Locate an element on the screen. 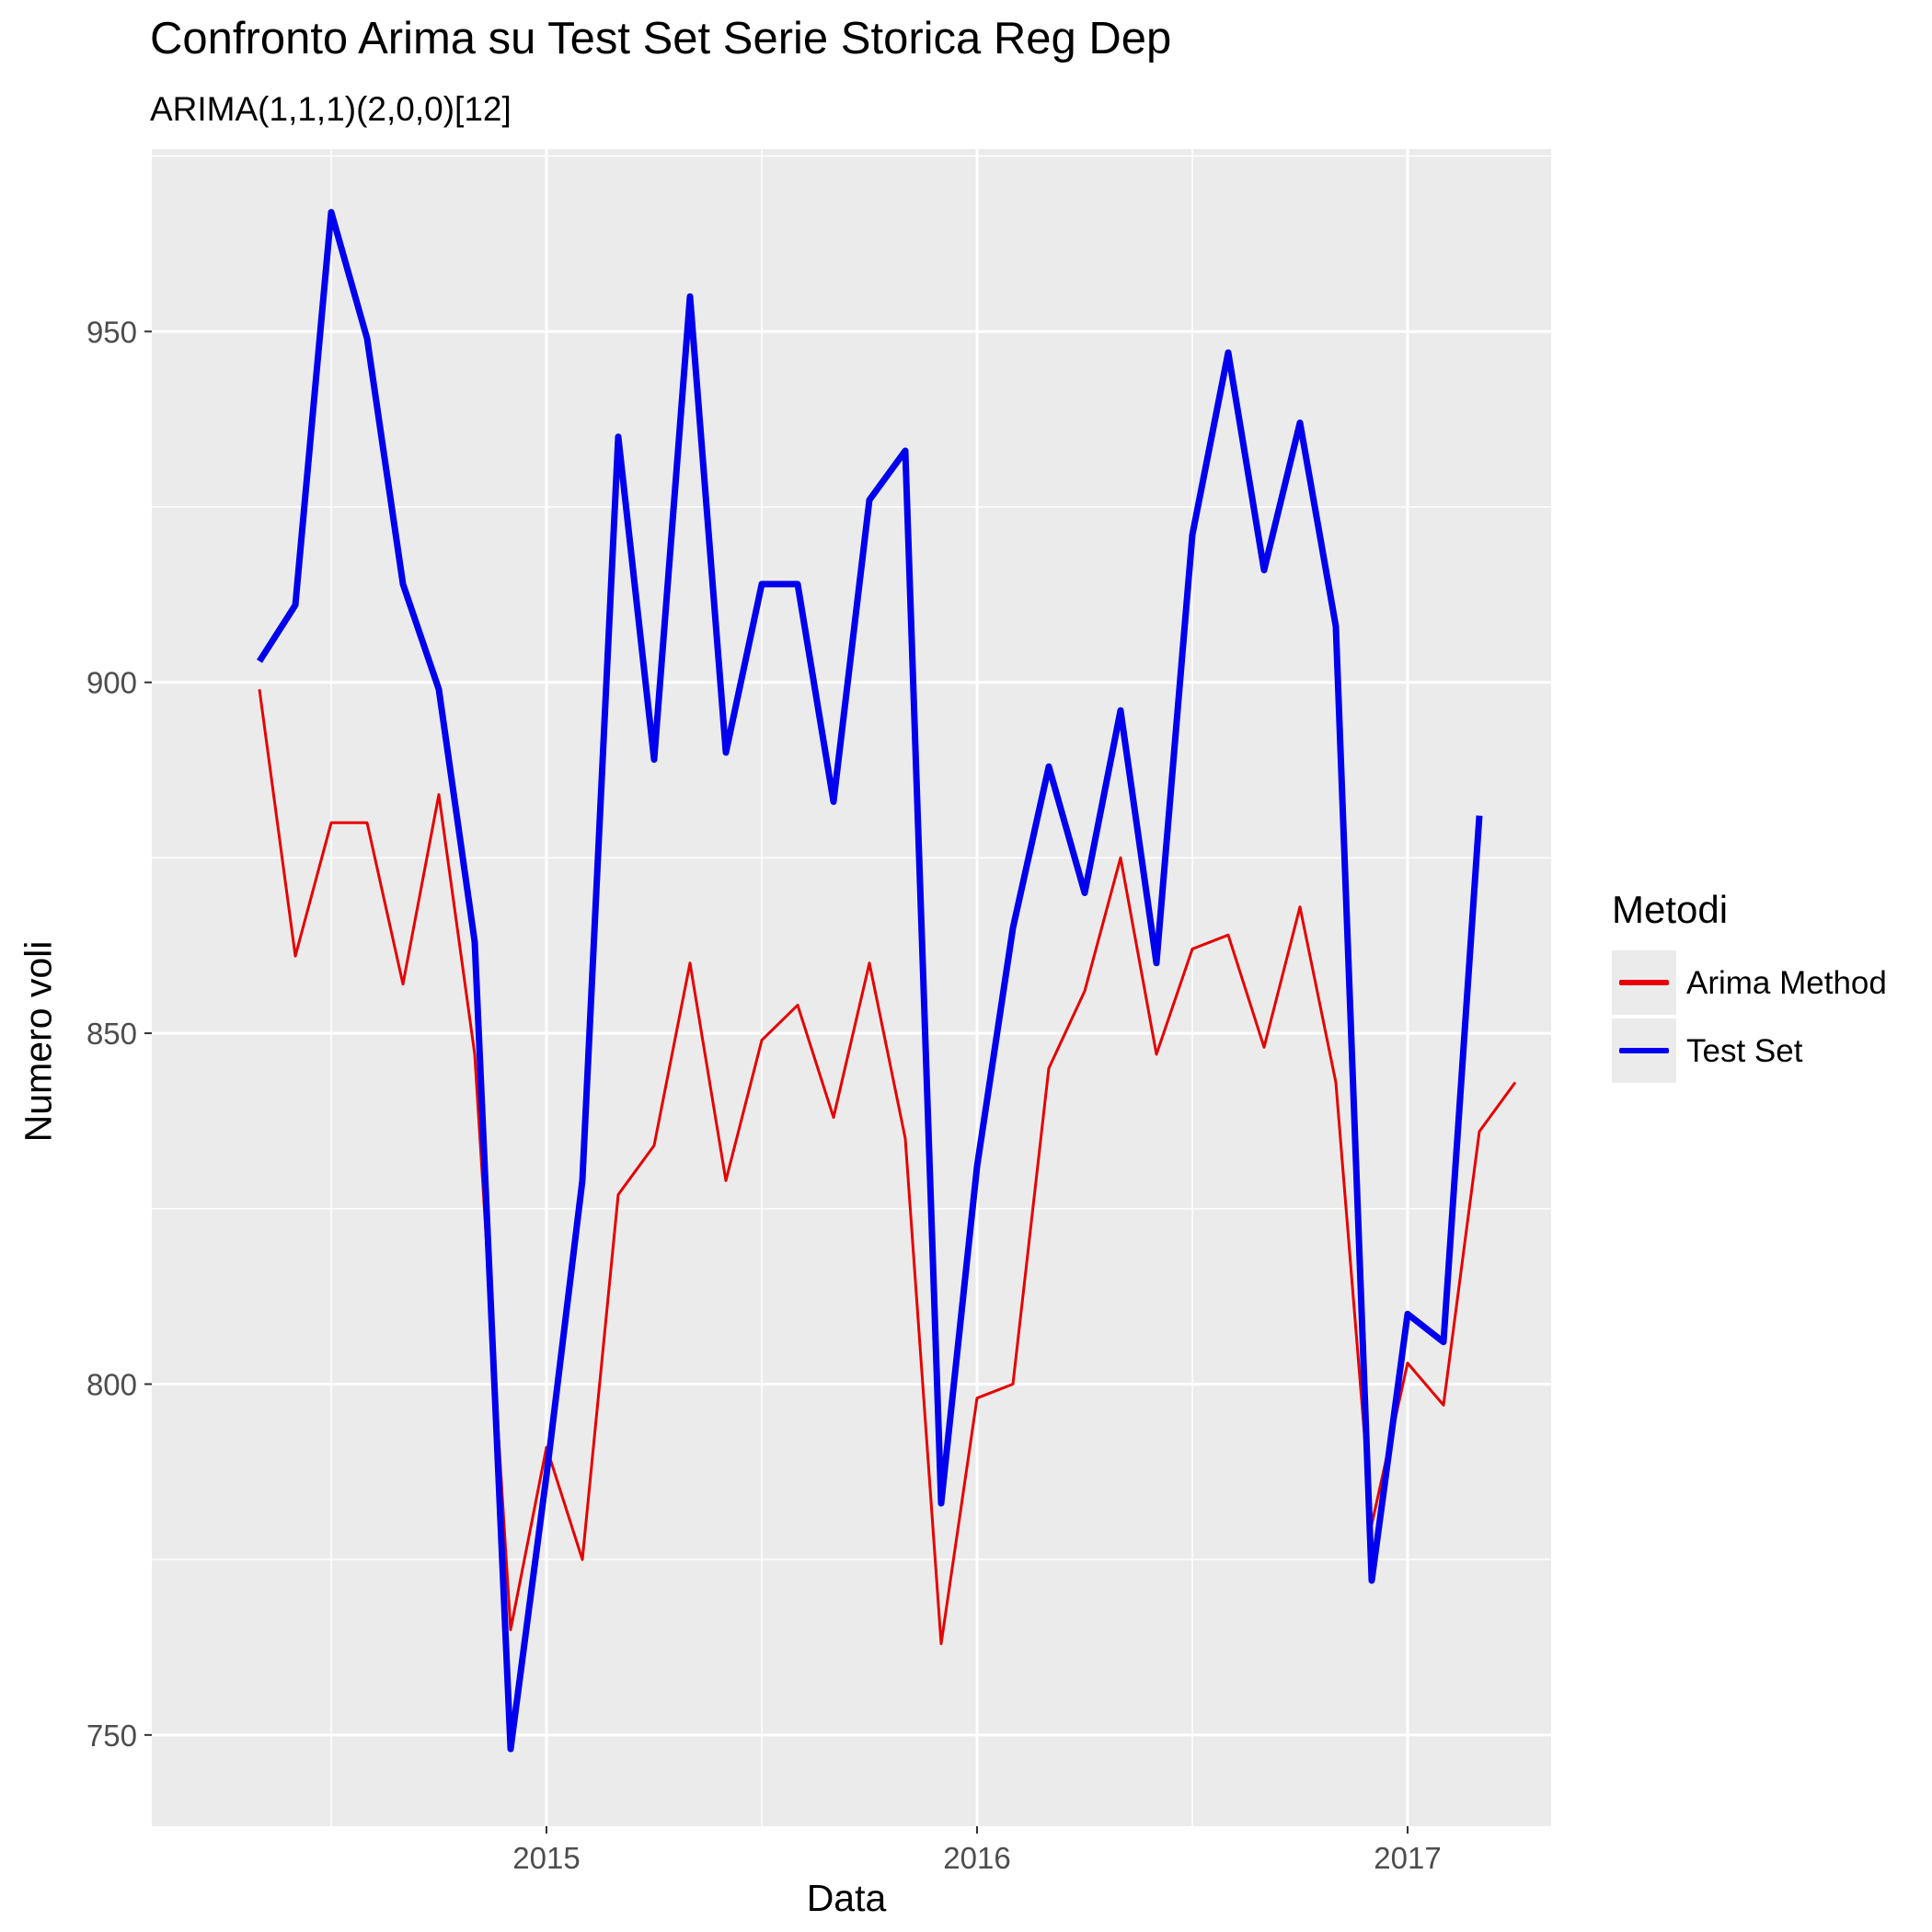 The height and width of the screenshot is (1932, 1932). y-axis: 750 800 850 900 950 is located at coordinates (119, 1034).